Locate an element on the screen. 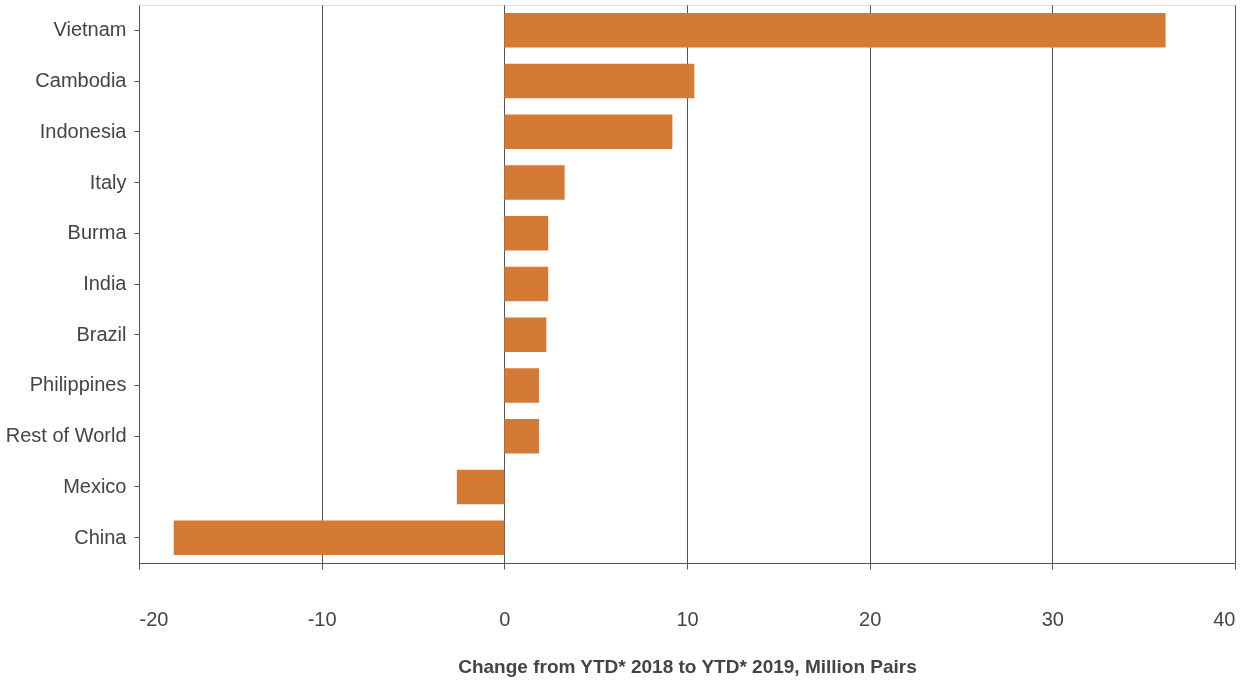 This screenshot has width=1251, height=691. x-tick-label: 10 is located at coordinates (687, 618).